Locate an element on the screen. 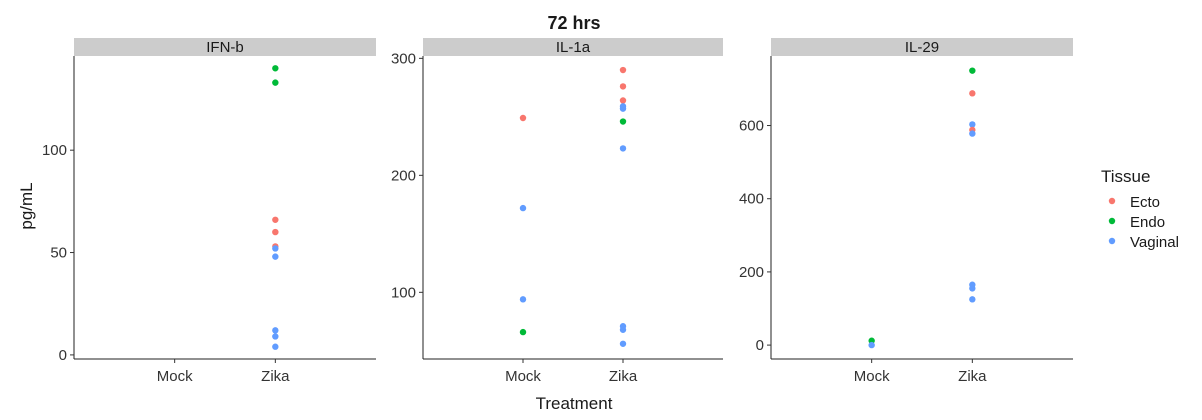  legend-key-ecto is located at coordinates (1112, 201).